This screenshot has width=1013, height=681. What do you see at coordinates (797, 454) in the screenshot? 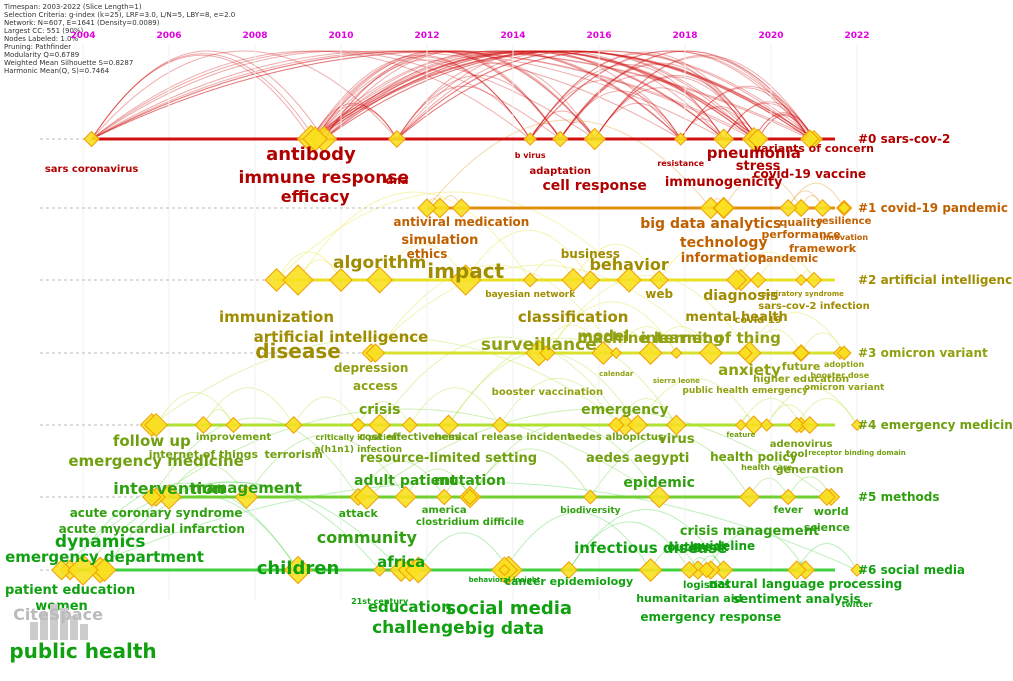
I see `keyword-label: tool` at bounding box center [797, 454].